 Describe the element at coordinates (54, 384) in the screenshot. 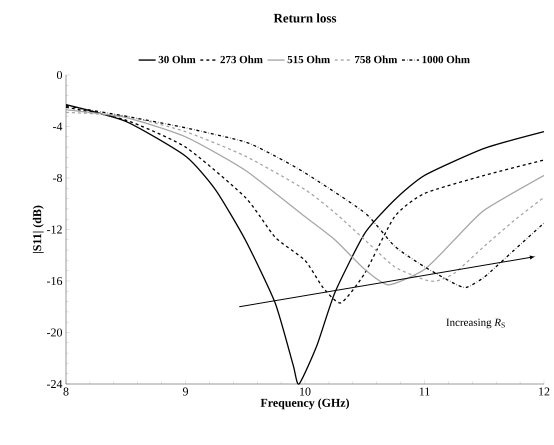

I see `y-tick-label: -24` at that location.